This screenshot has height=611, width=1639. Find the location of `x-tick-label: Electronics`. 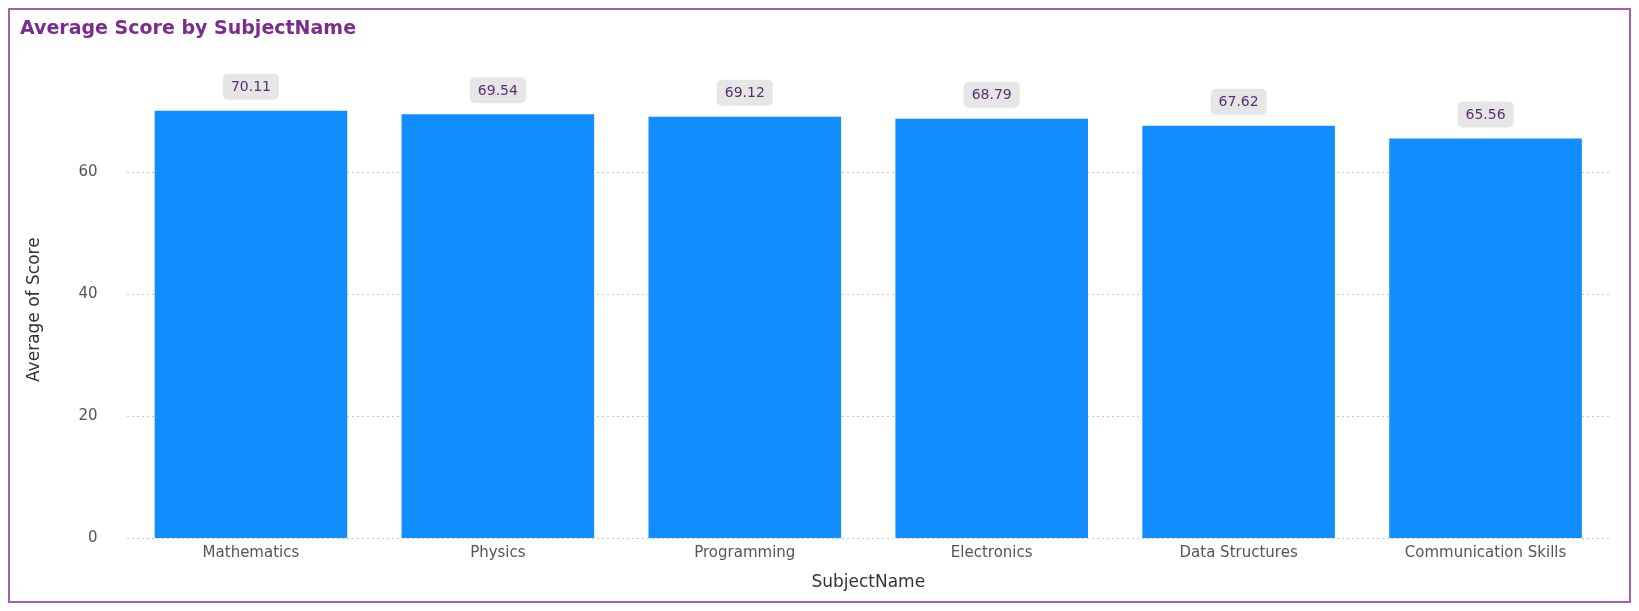

x-tick-label: Electronics is located at coordinates (991, 552).